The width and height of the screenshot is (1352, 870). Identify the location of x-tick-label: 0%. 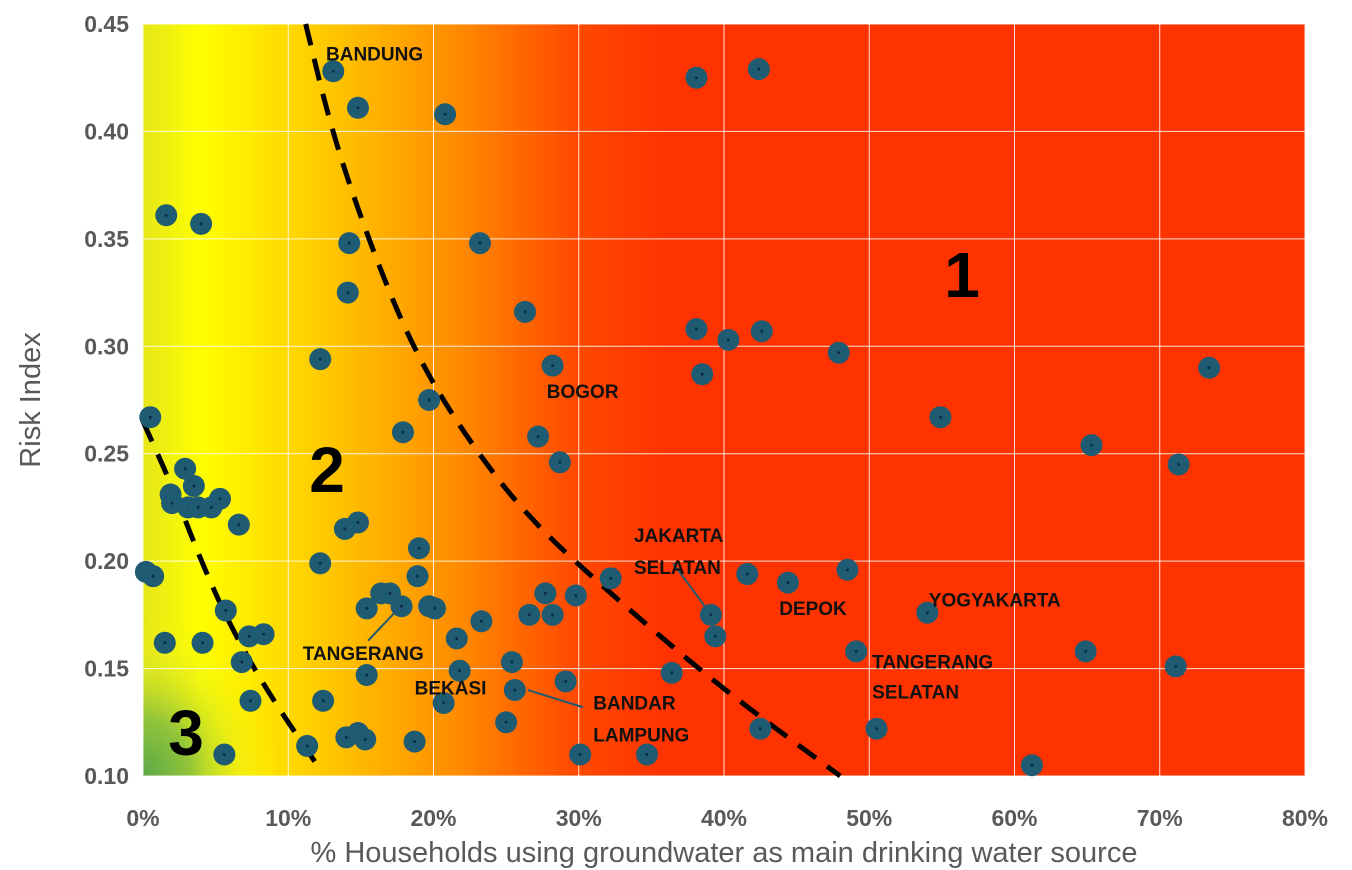
(142, 818).